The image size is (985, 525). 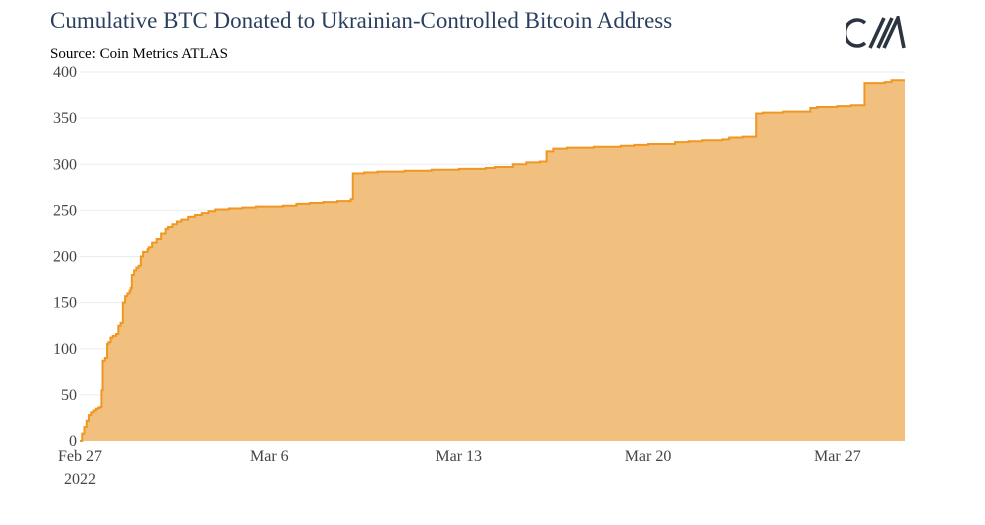 What do you see at coordinates (69, 395) in the screenshot?
I see `y-tick-label: 50` at bounding box center [69, 395].